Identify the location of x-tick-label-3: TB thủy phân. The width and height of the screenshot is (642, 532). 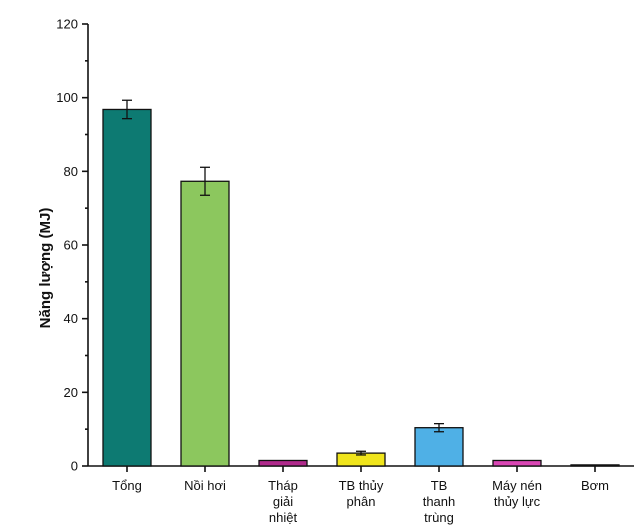
(361, 493).